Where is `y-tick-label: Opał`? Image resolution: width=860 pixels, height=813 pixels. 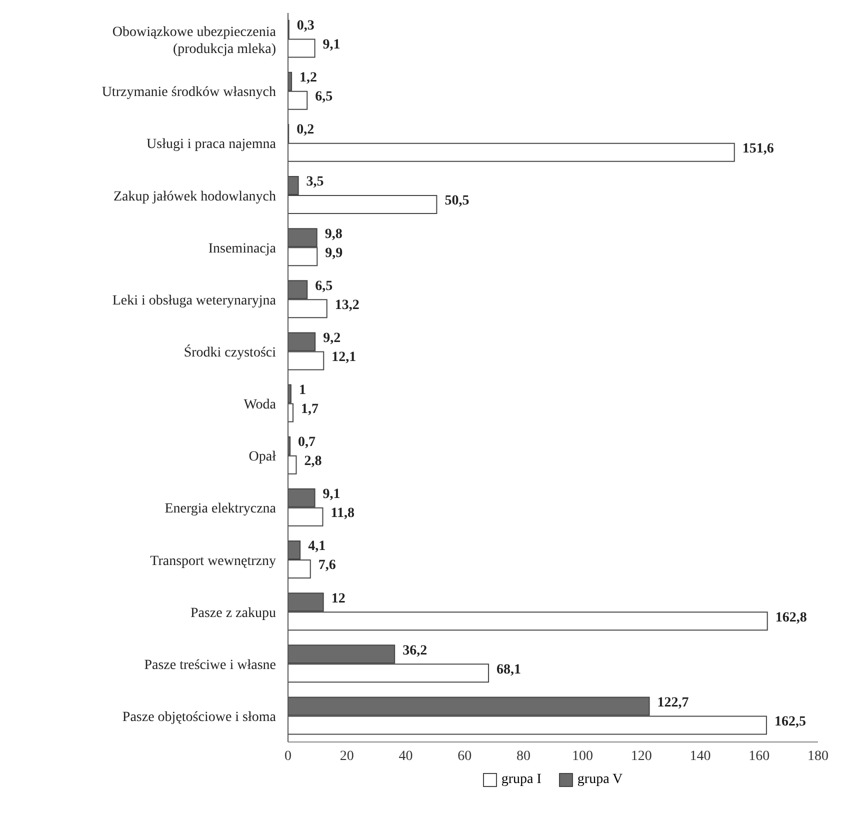 y-tick-label: Opał is located at coordinates (262, 457).